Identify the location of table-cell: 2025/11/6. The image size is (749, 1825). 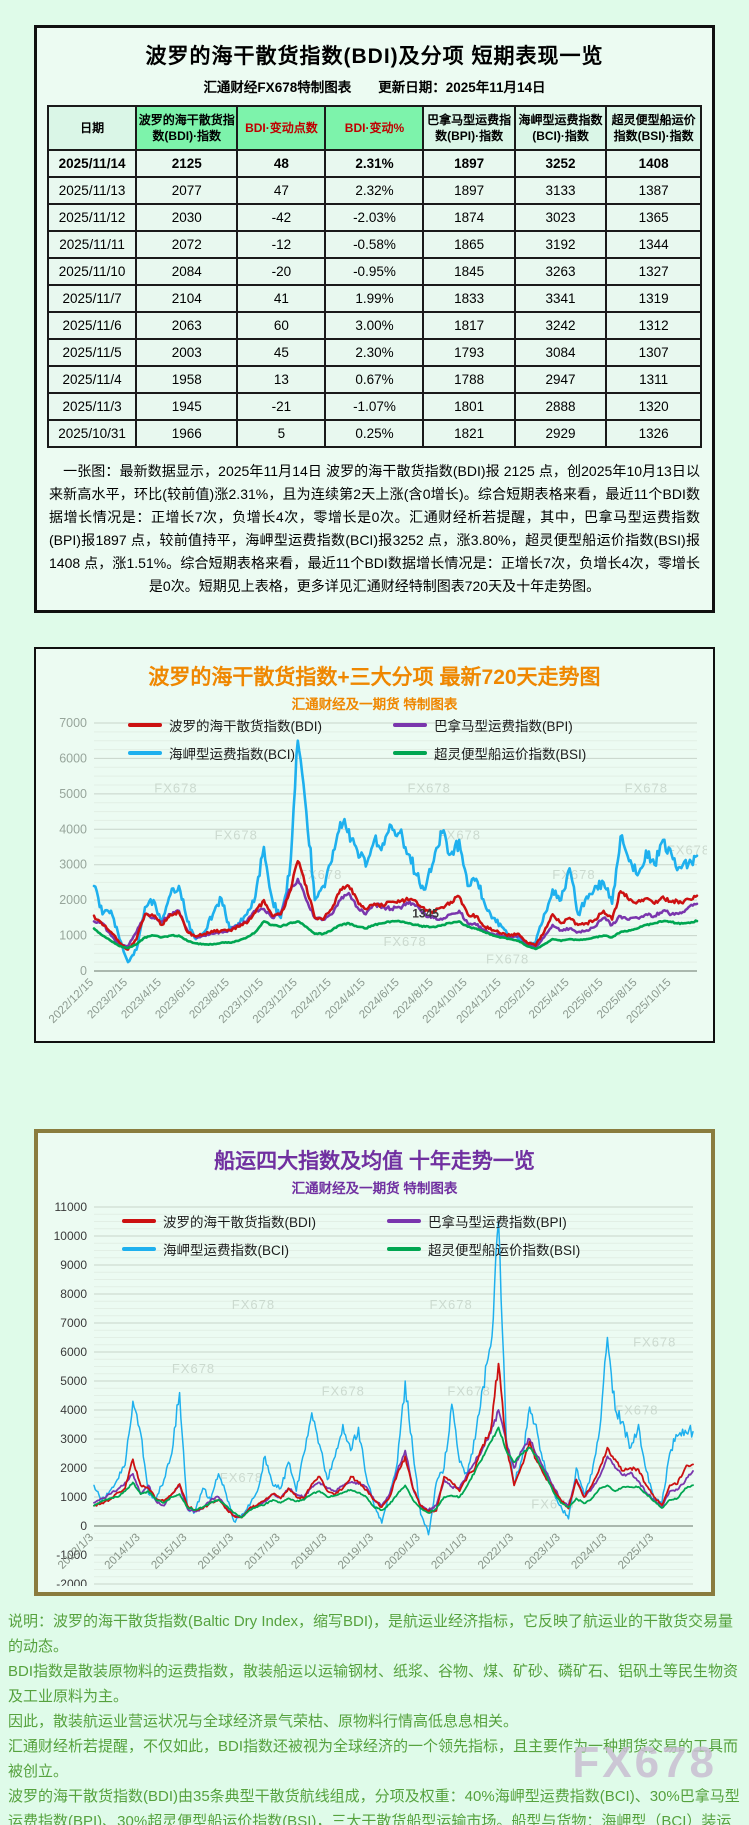
(92, 326).